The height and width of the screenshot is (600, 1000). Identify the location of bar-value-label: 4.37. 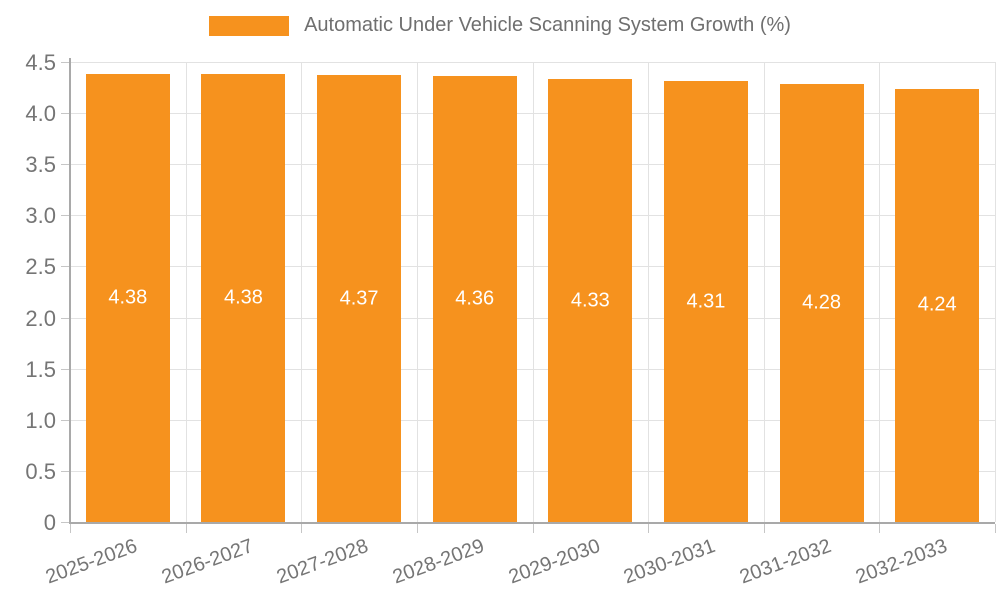
(359, 298).